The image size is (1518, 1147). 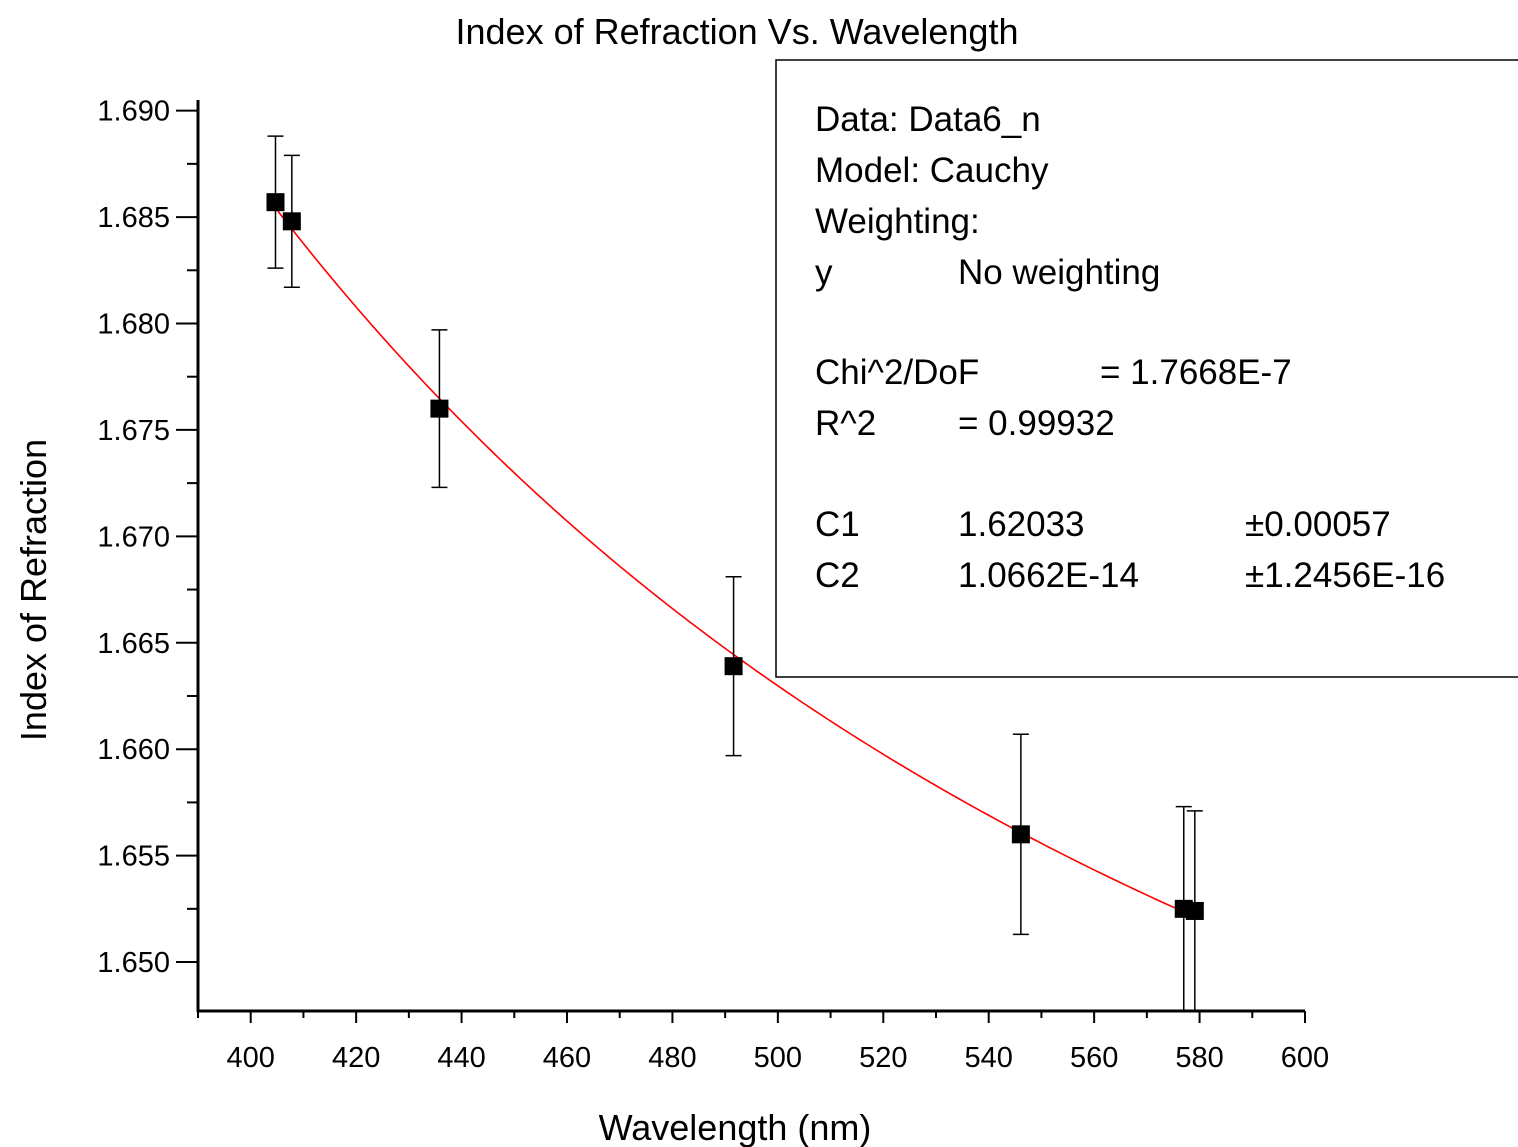 What do you see at coordinates (1318, 524) in the screenshot?
I see `fit-param-error: ±0.00057` at bounding box center [1318, 524].